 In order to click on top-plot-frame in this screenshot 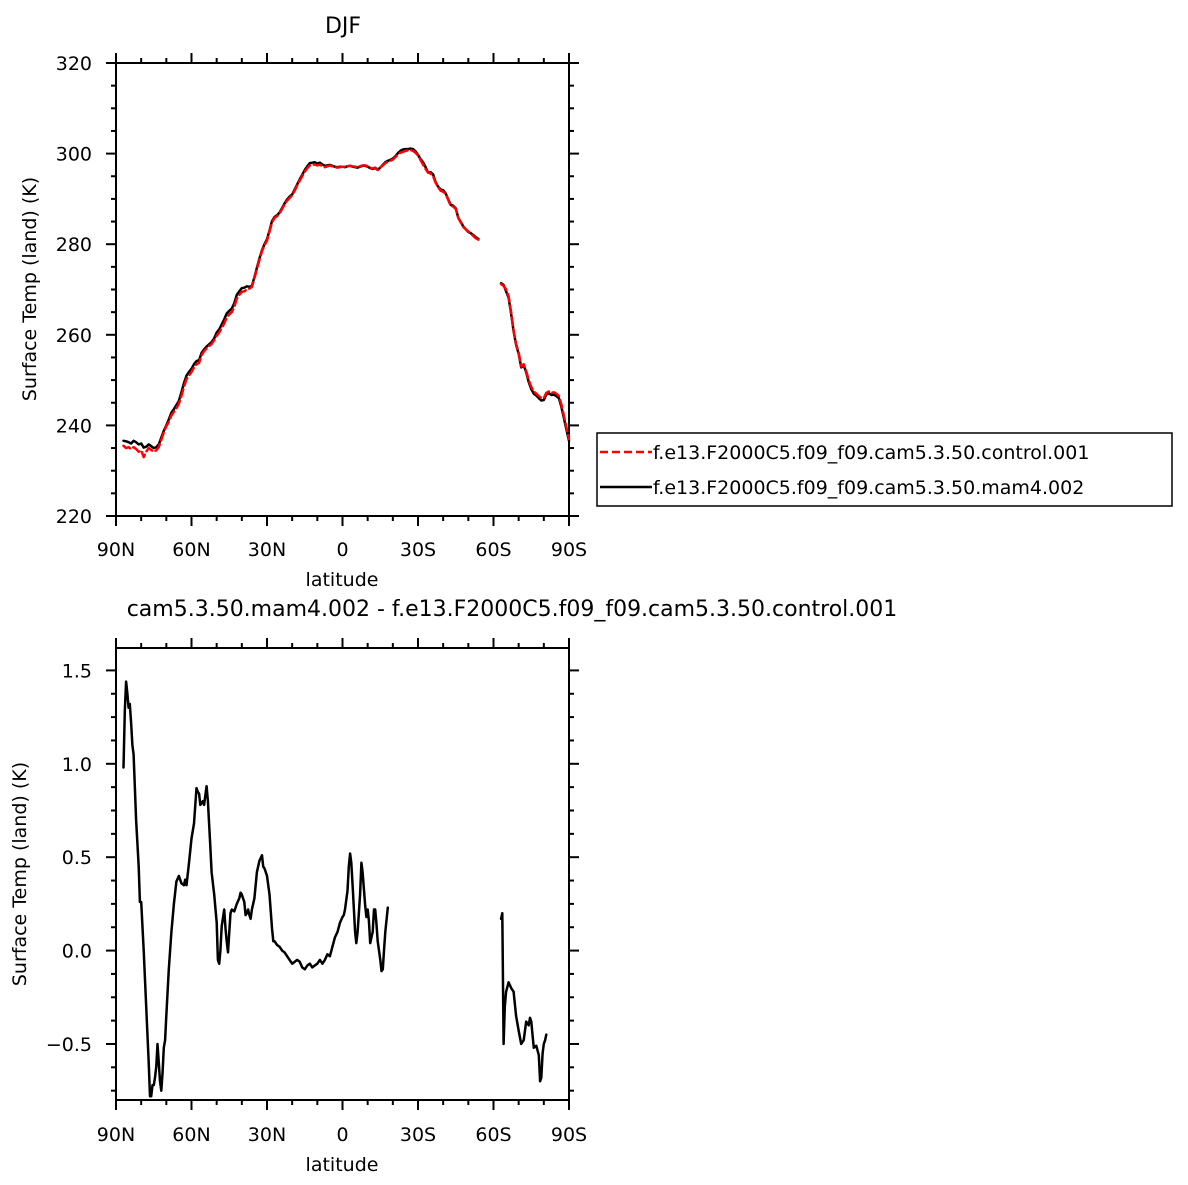, I will do `click(342, 289)`.